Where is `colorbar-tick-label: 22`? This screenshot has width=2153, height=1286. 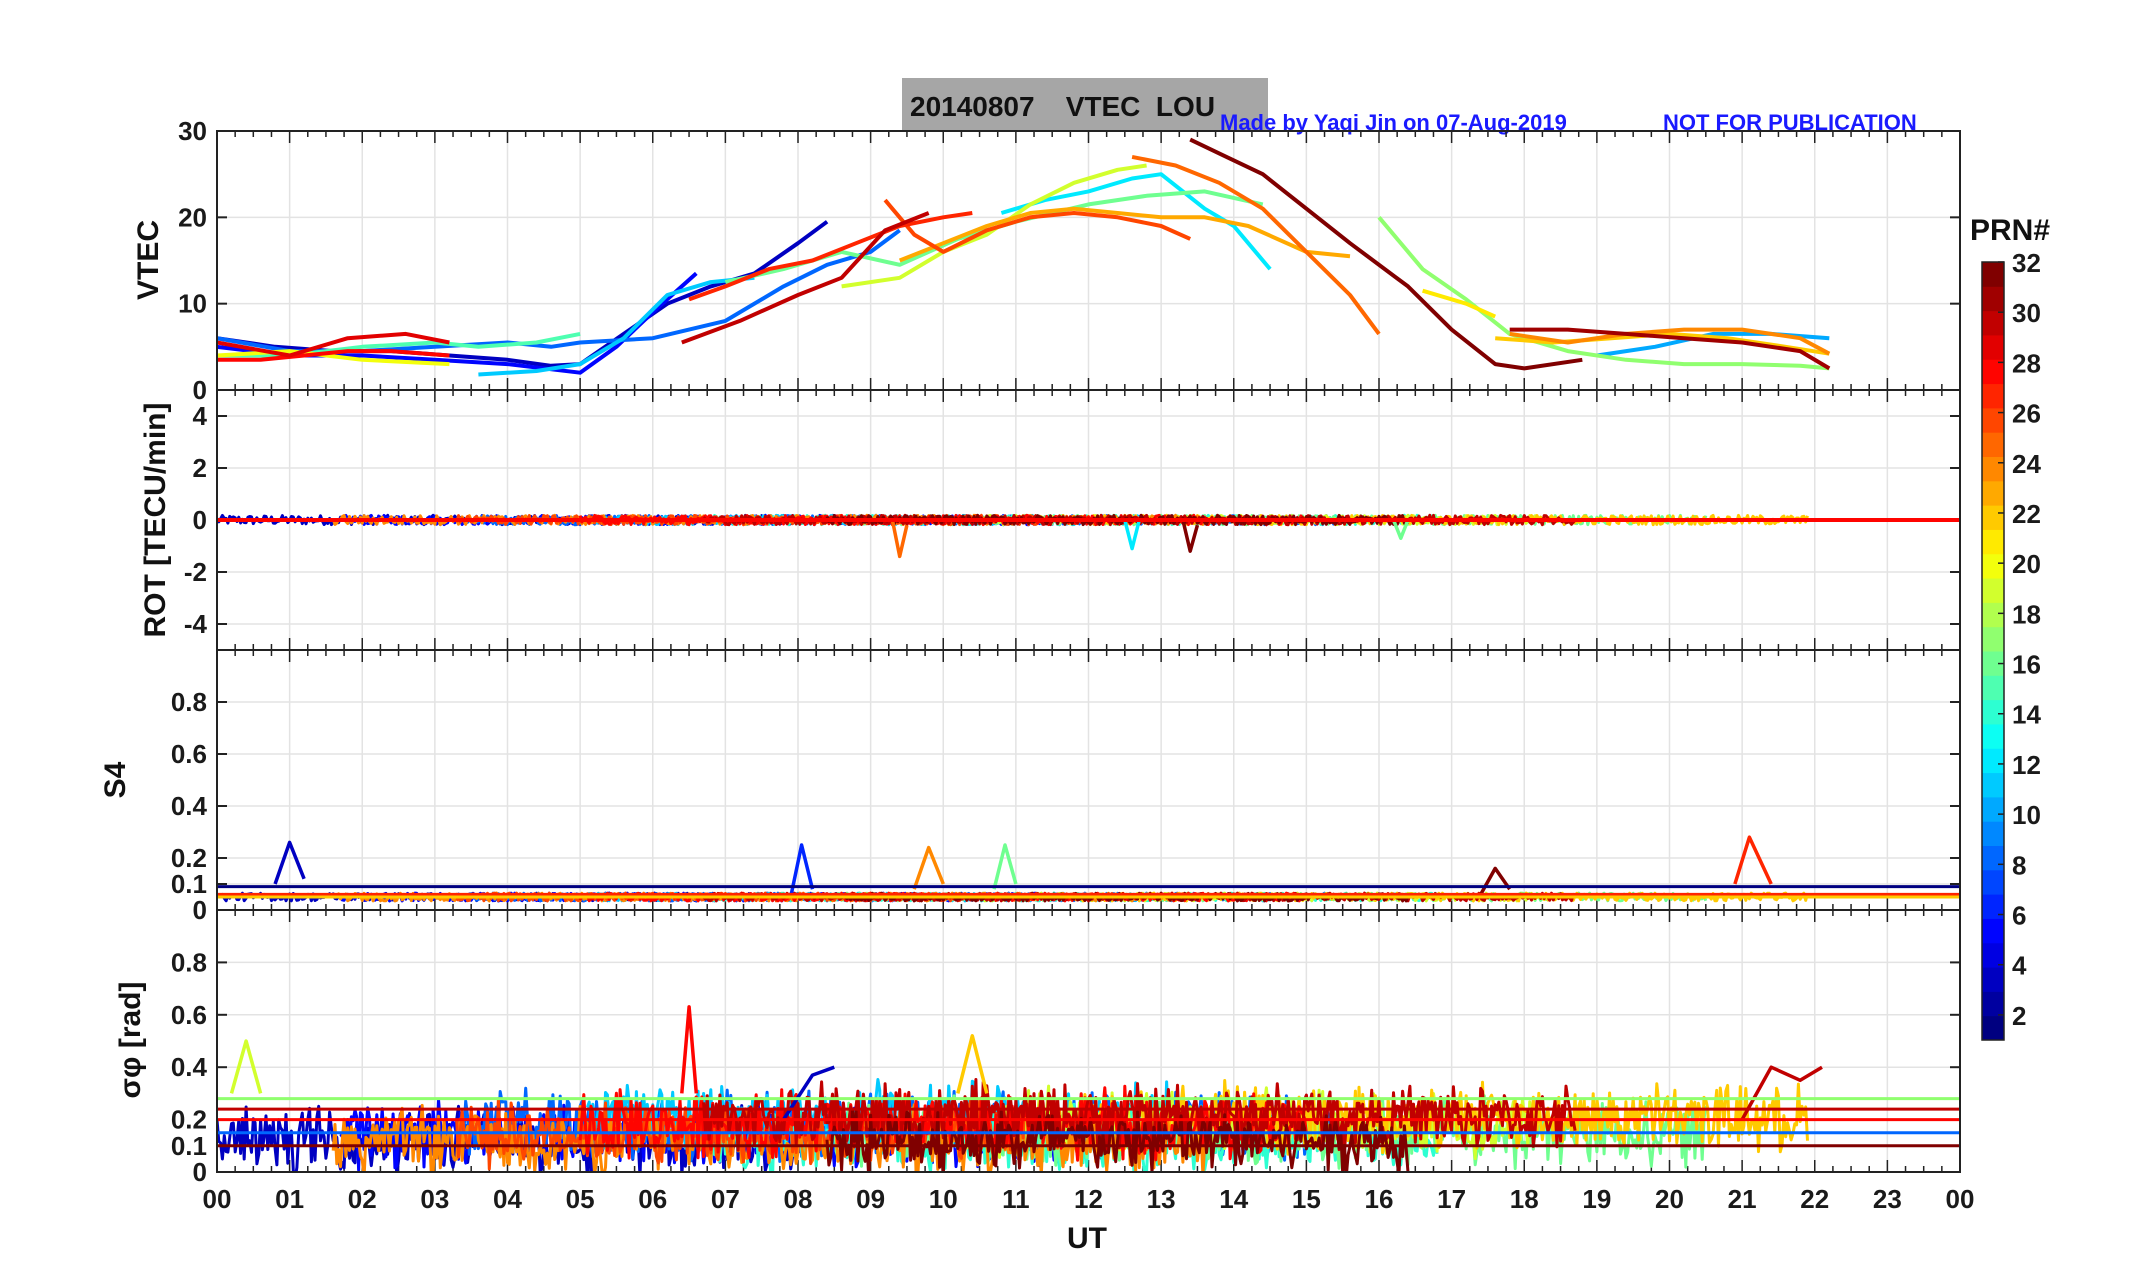 colorbar-tick-label: 22 is located at coordinates (2026, 514).